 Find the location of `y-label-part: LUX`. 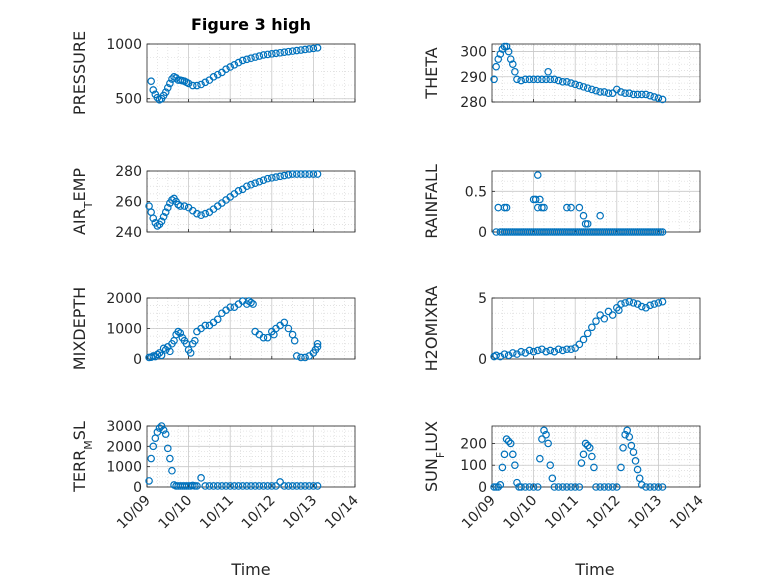

y-label-part: LUX is located at coordinates (431, 436).